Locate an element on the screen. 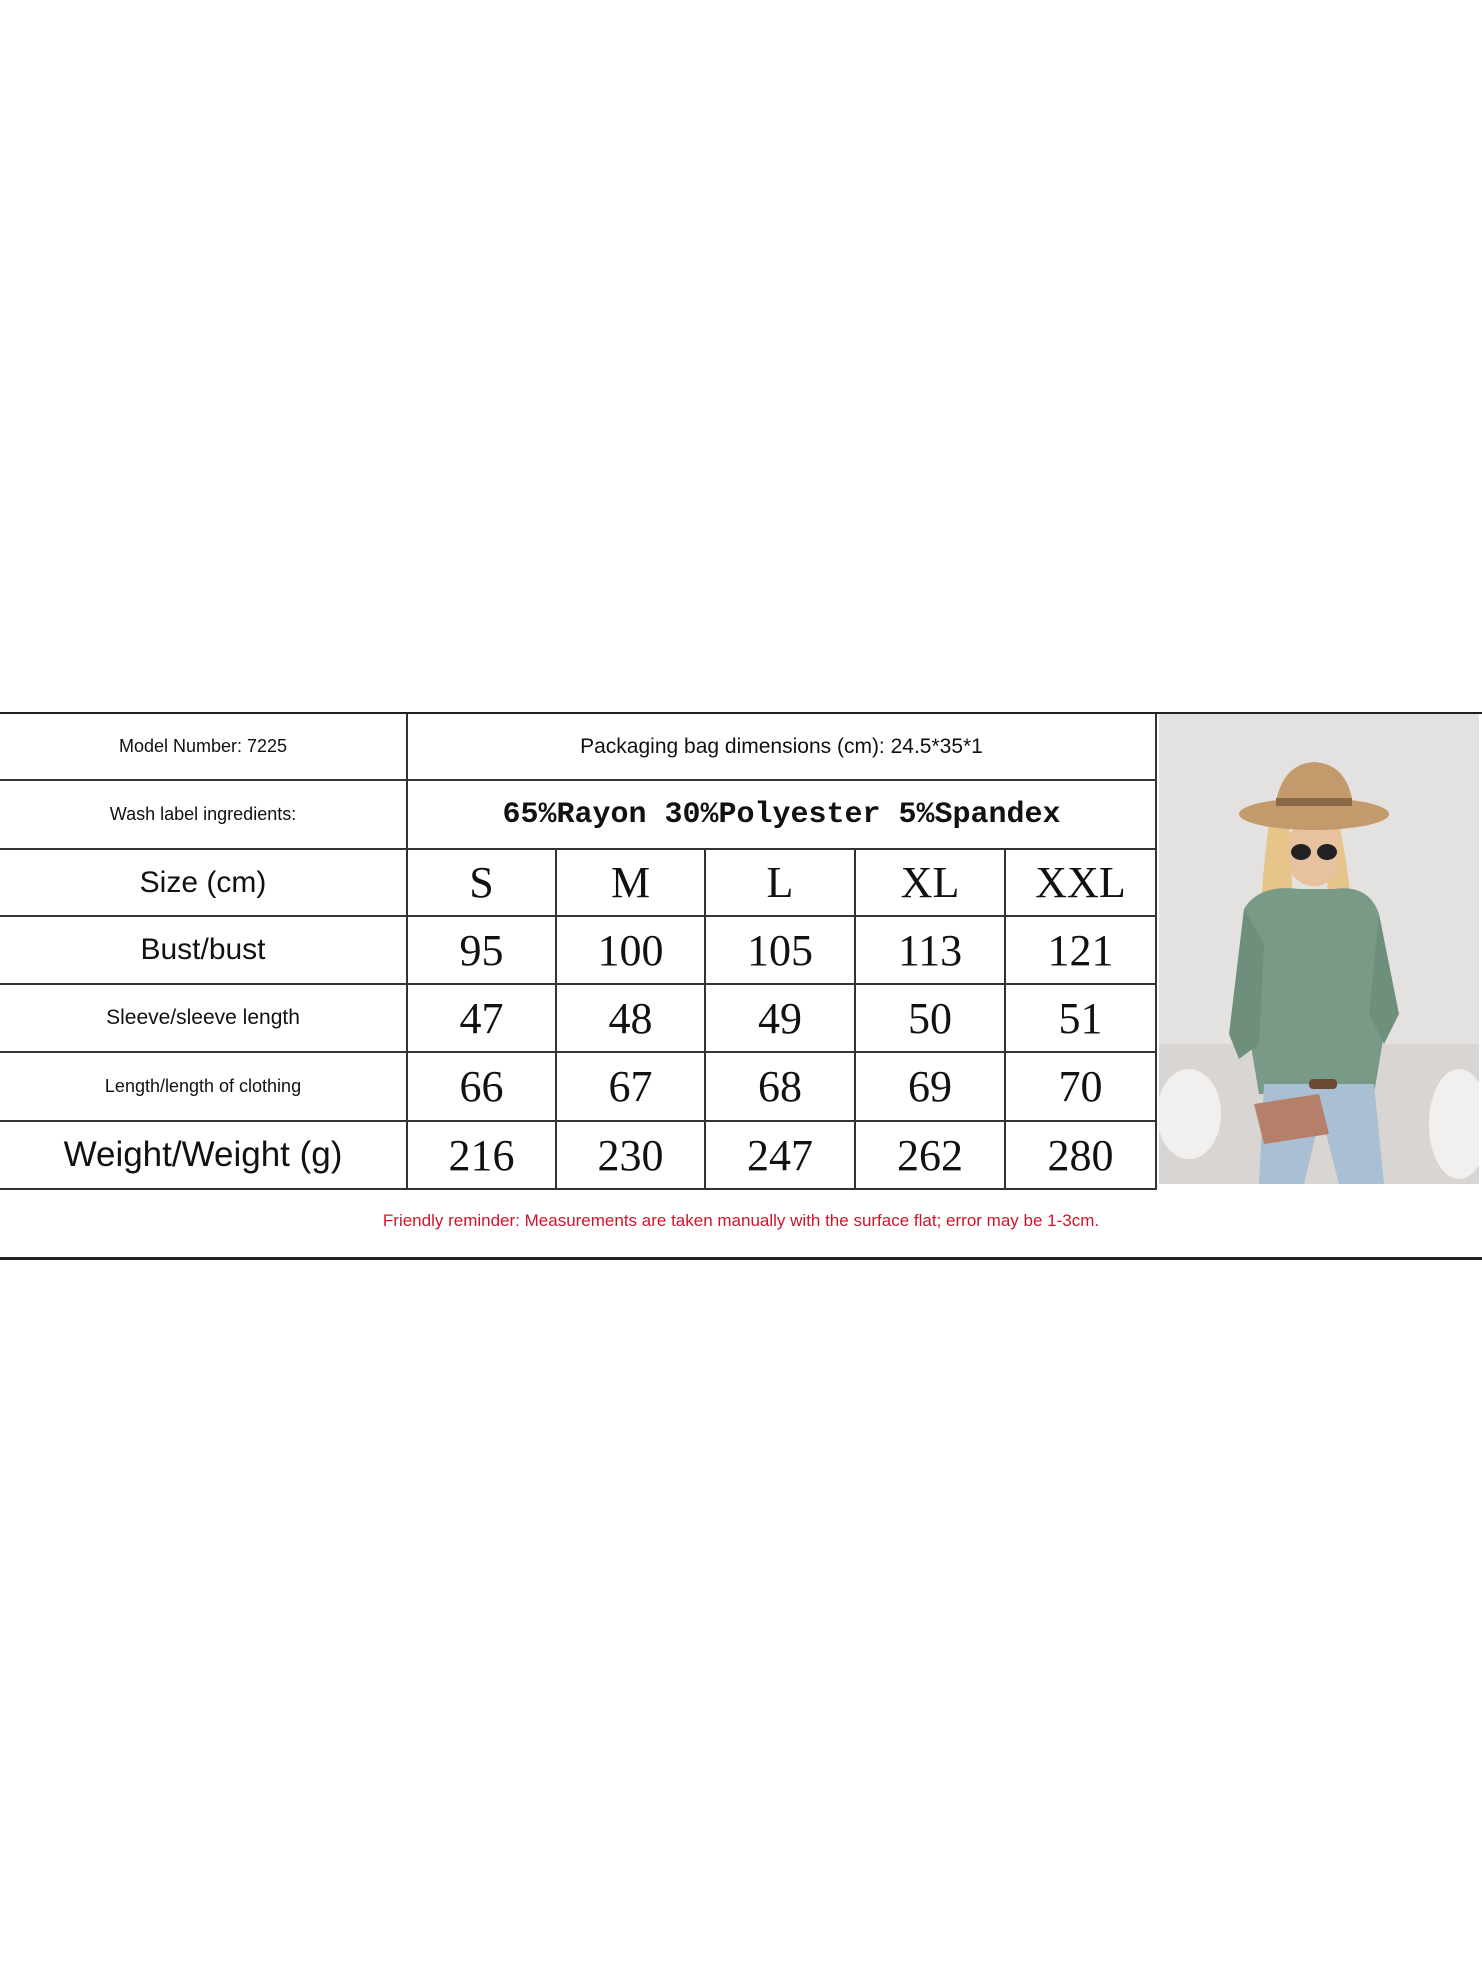 The width and height of the screenshot is (1482, 1966). table-cell: 70 is located at coordinates (1081, 1087).